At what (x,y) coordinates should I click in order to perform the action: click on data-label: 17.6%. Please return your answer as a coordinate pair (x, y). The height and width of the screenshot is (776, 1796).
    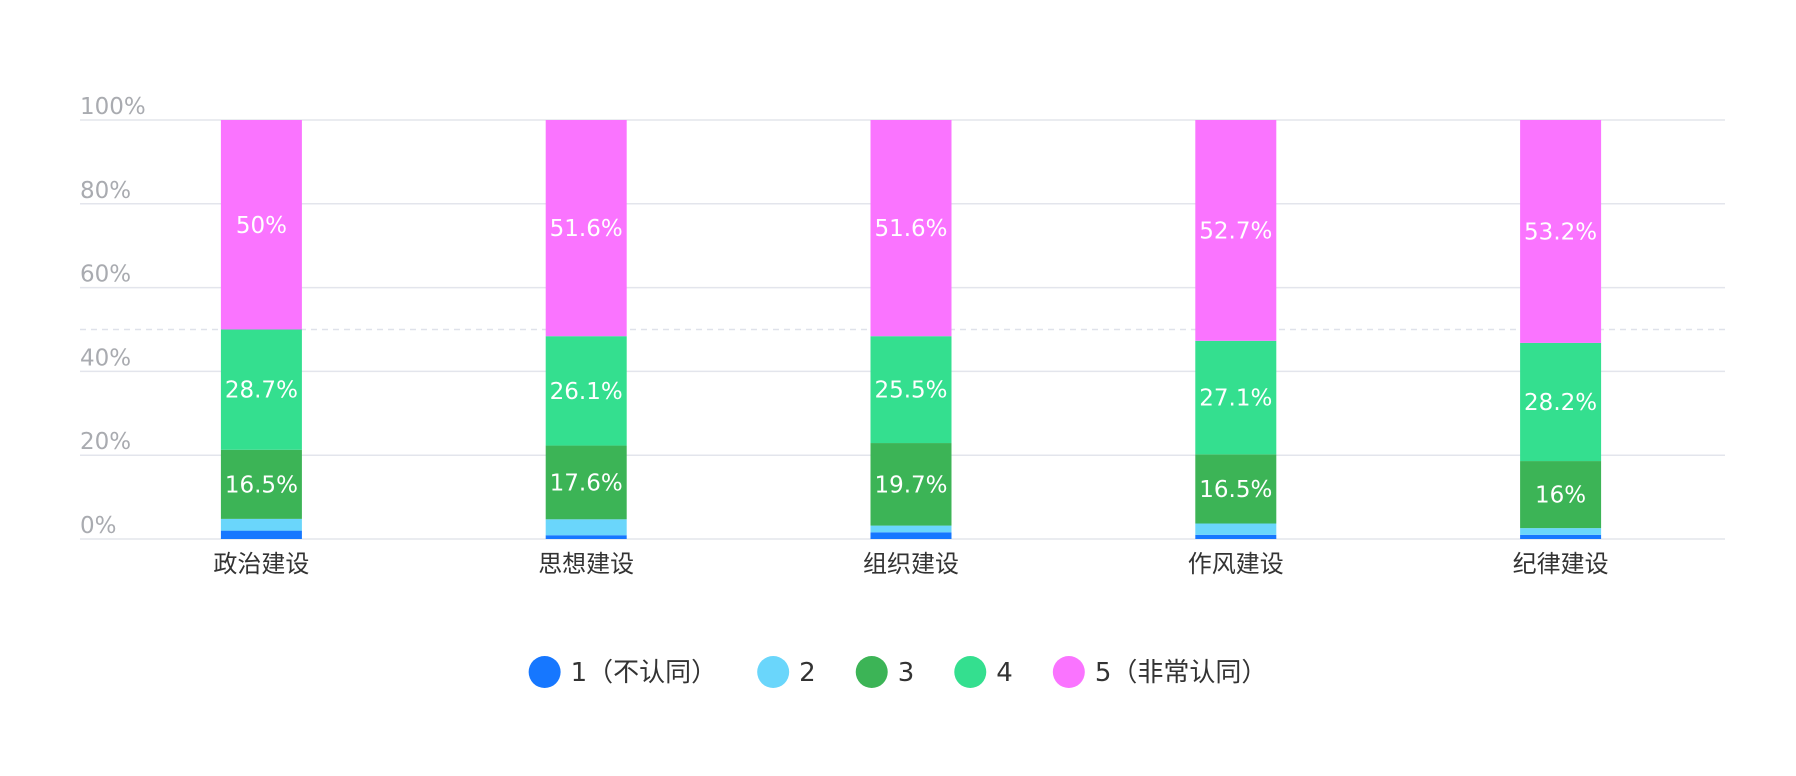
    Looking at the image, I should click on (586, 483).